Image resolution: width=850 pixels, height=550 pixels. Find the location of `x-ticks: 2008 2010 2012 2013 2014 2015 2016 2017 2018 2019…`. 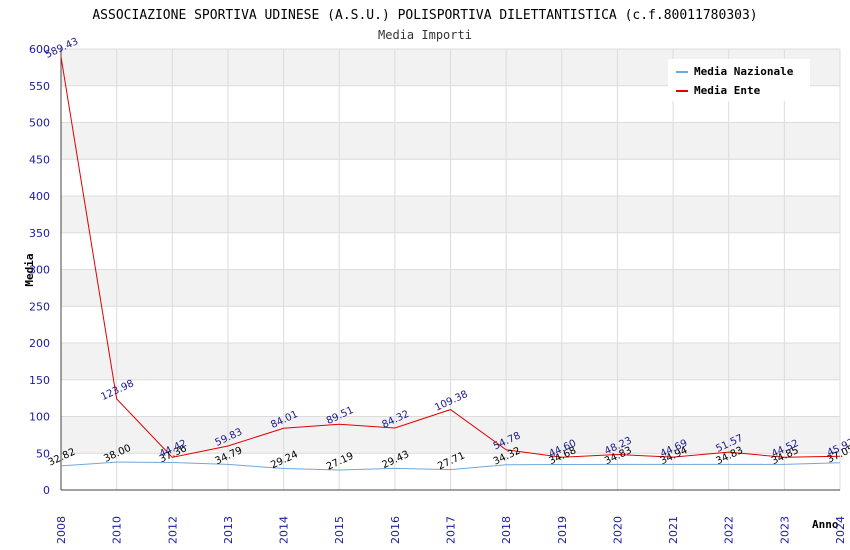

x-ticks: 2008 2010 2012 2013 2014 2015 2016 2017 2018 2019… is located at coordinates (451, 530).